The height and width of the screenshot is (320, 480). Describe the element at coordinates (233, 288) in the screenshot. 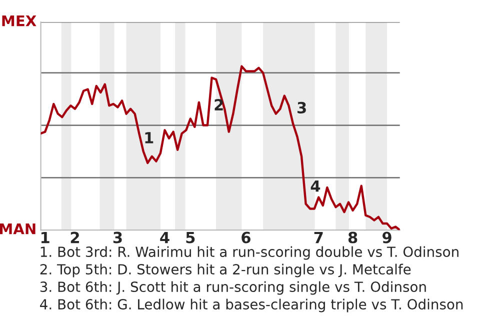

I see `text: 3. Bot 6th: J. Scott hit a run-scoring single vs T. Odinson` at that location.